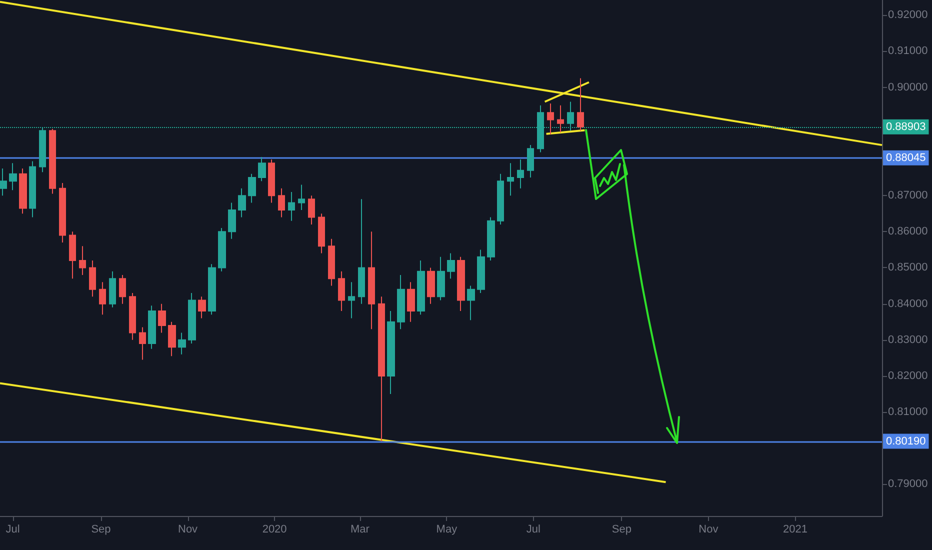 The height and width of the screenshot is (550, 932). What do you see at coordinates (908, 484) in the screenshot?
I see `y-tick-label: 0.79000` at bounding box center [908, 484].